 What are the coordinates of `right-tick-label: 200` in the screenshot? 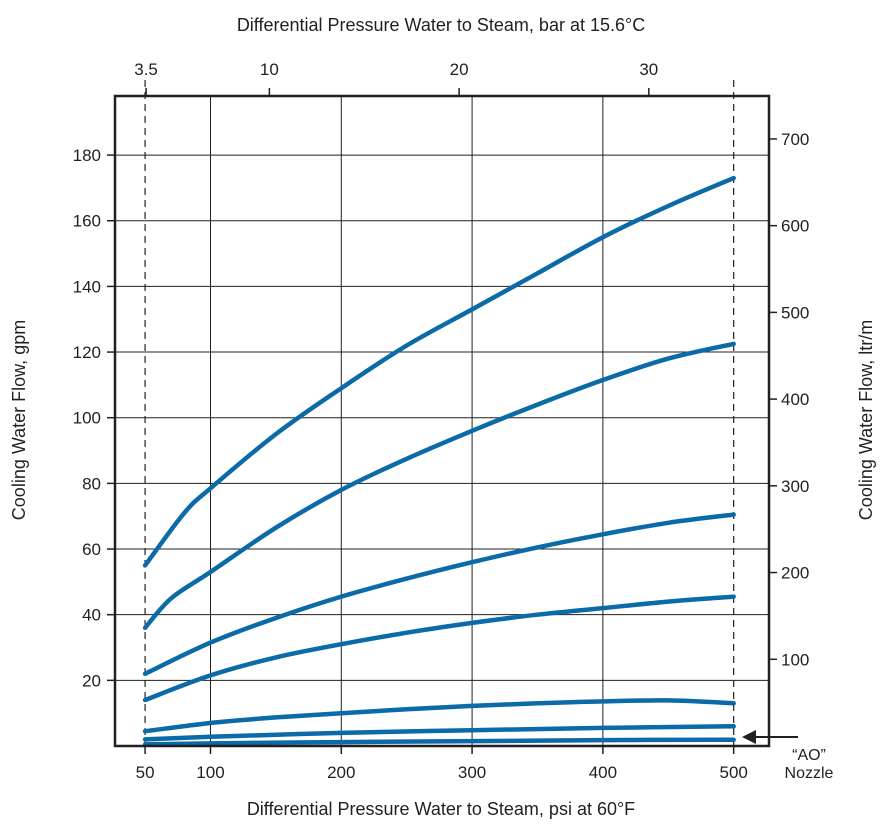 It's located at (795, 573).